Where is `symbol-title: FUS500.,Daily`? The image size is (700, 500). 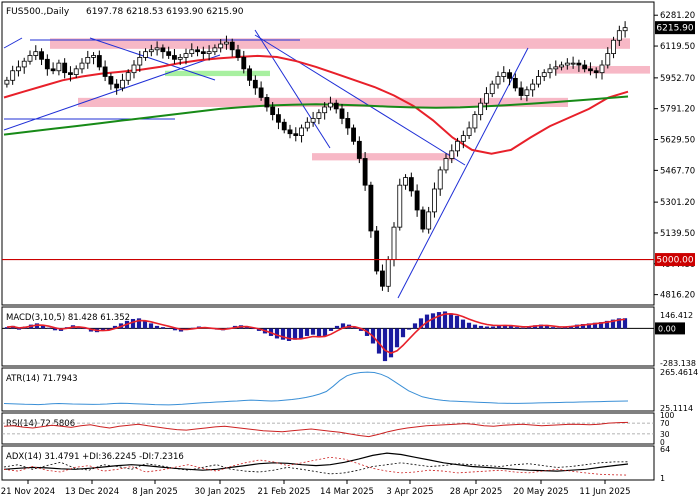 symbol-title: FUS500.,Daily is located at coordinates (38, 12).